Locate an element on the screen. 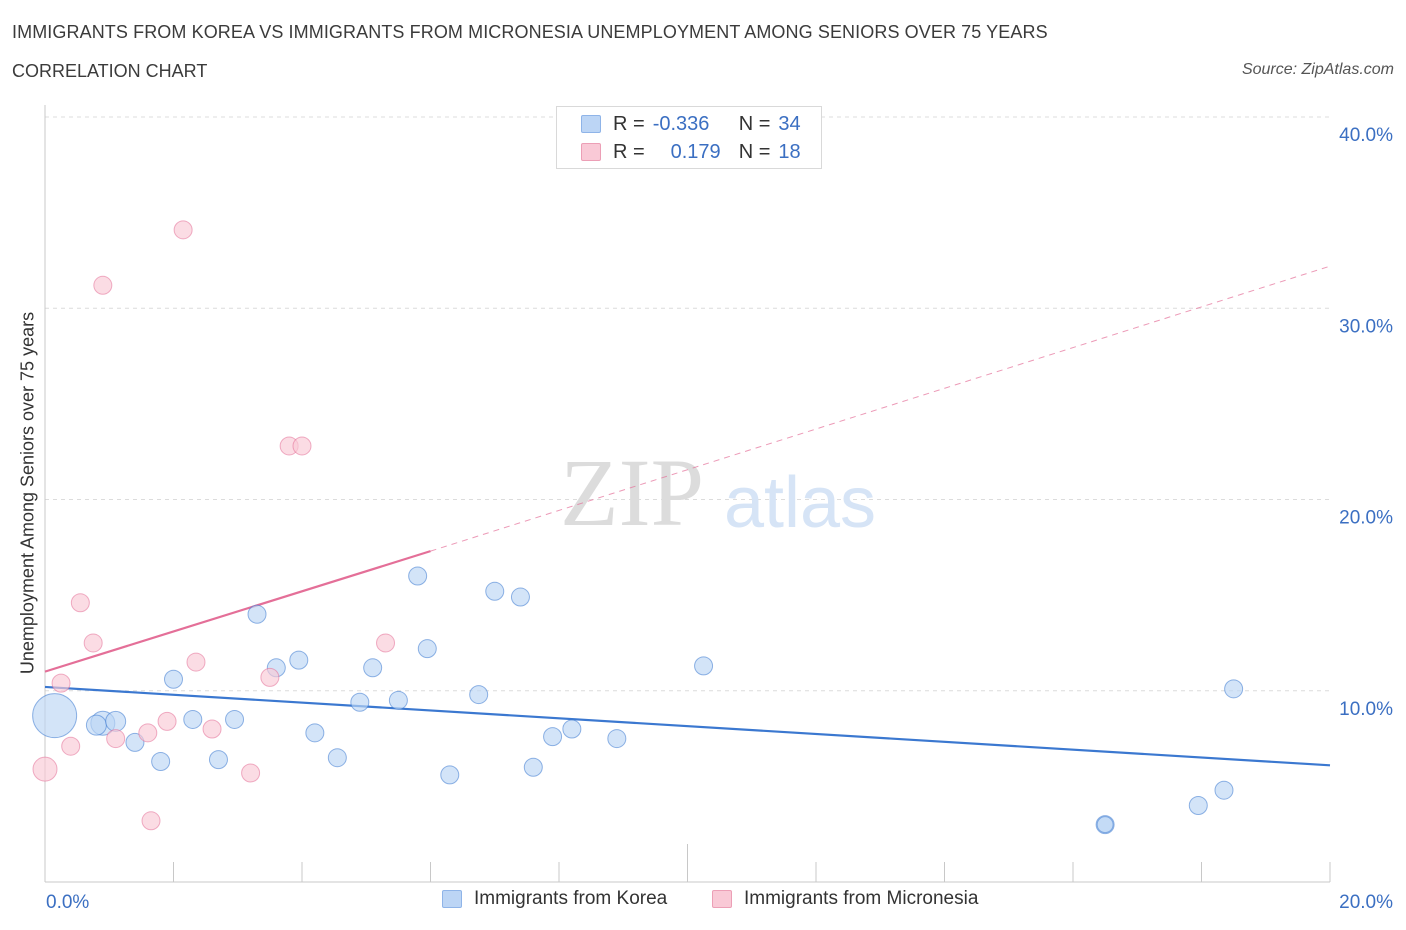 The width and height of the screenshot is (1406, 930). micronesia-swatch is located at coordinates (591, 152).